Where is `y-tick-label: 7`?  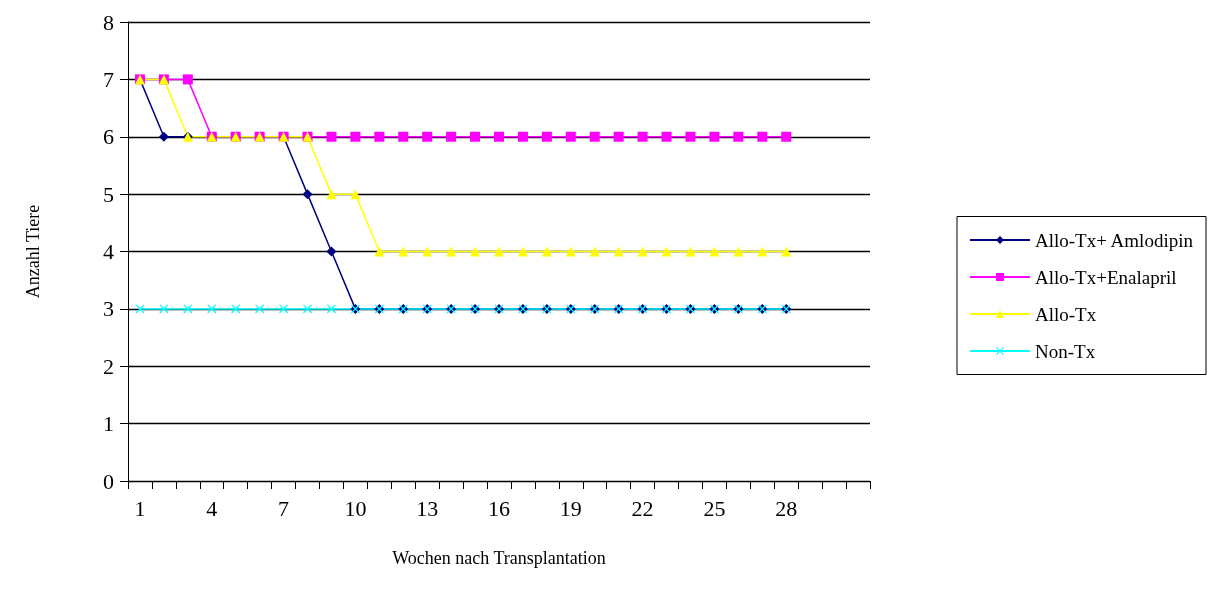
y-tick-label: 7 is located at coordinates (108, 79).